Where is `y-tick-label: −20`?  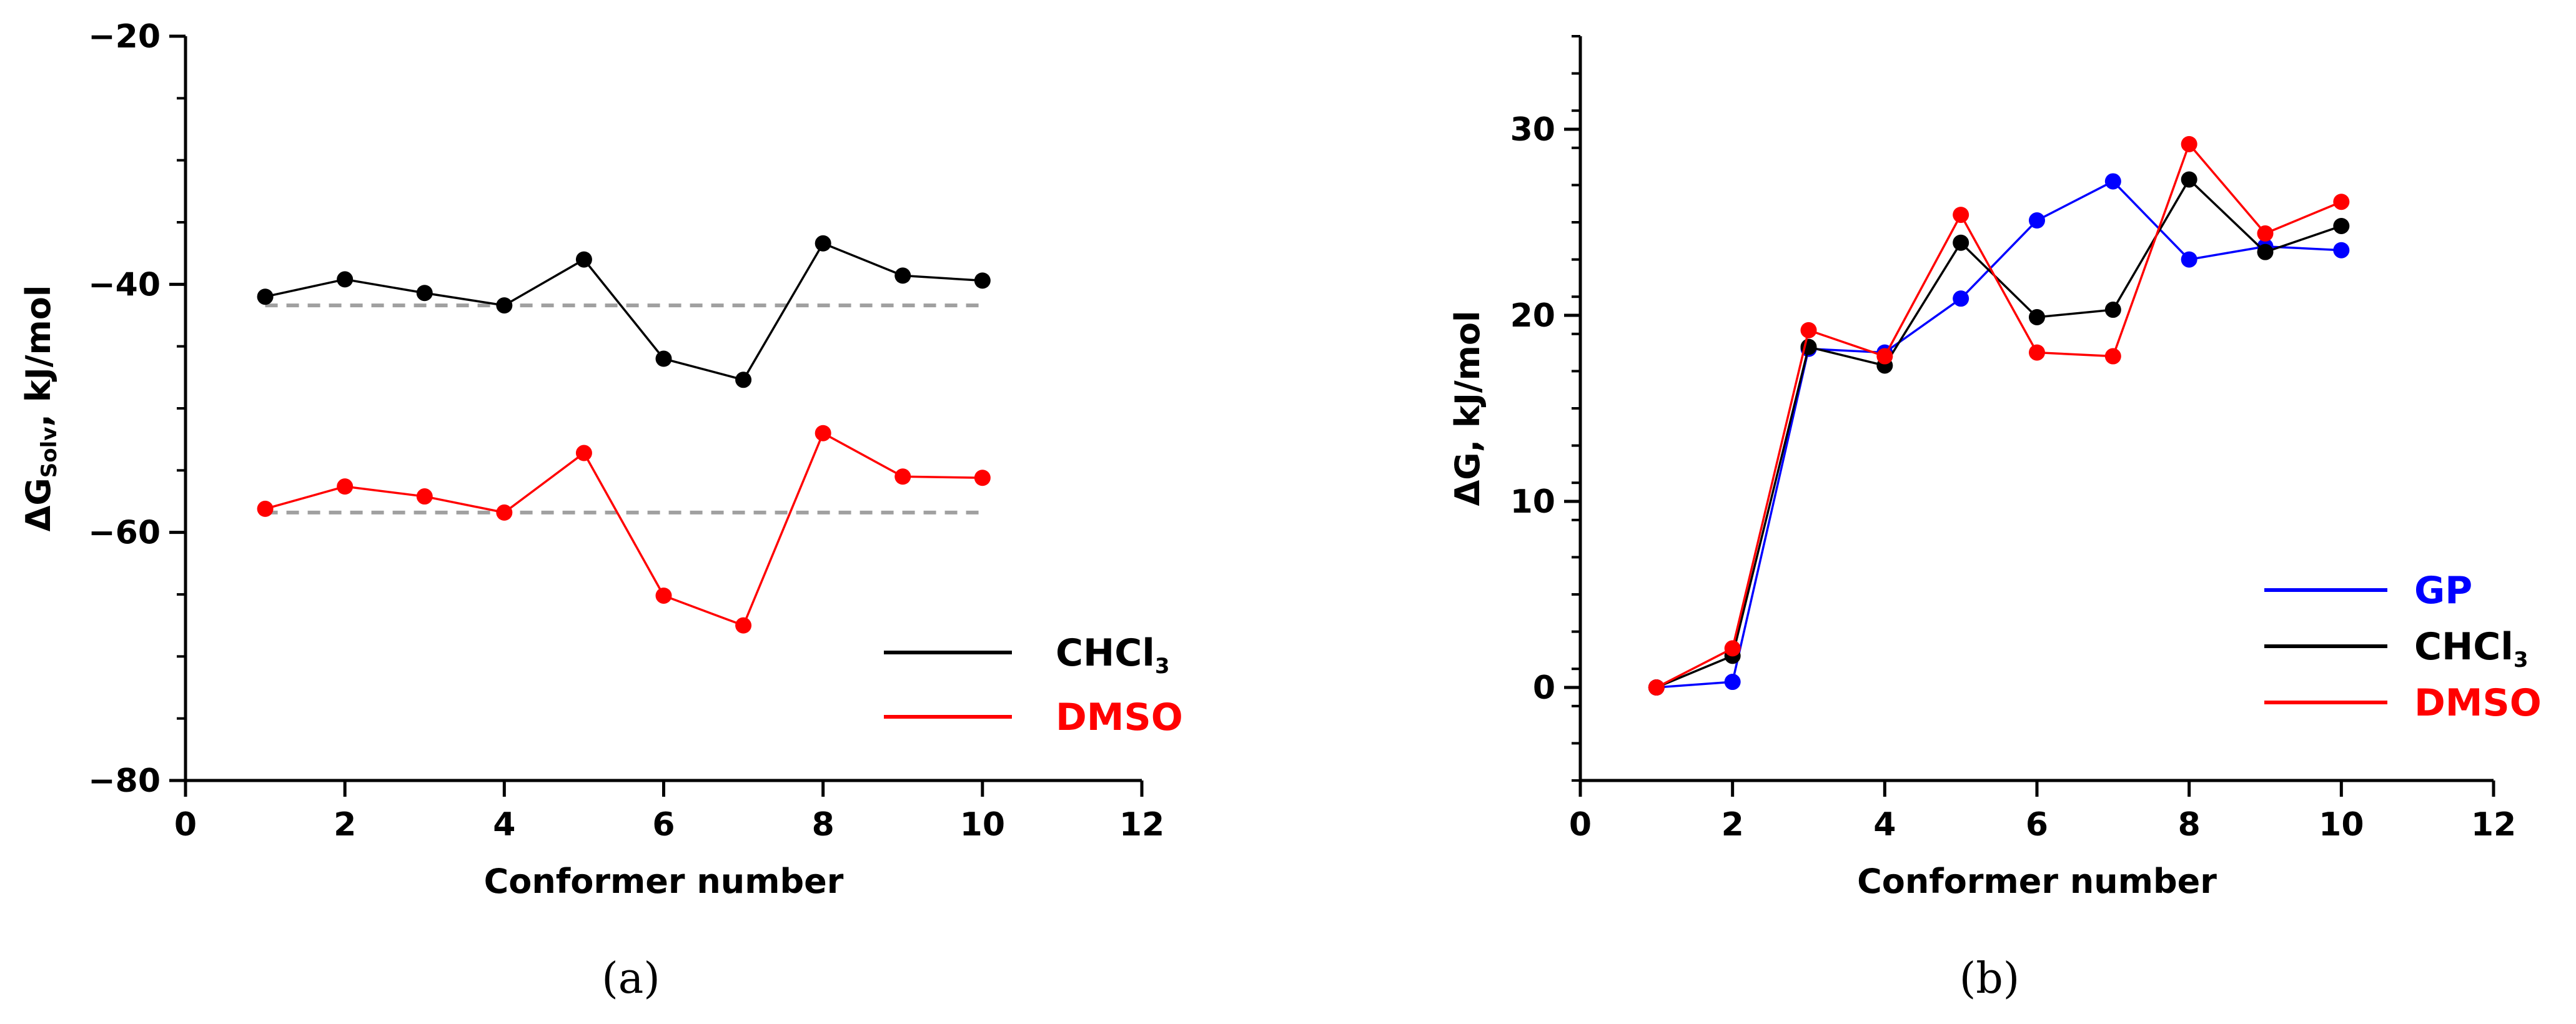 y-tick-label: −20 is located at coordinates (124, 37).